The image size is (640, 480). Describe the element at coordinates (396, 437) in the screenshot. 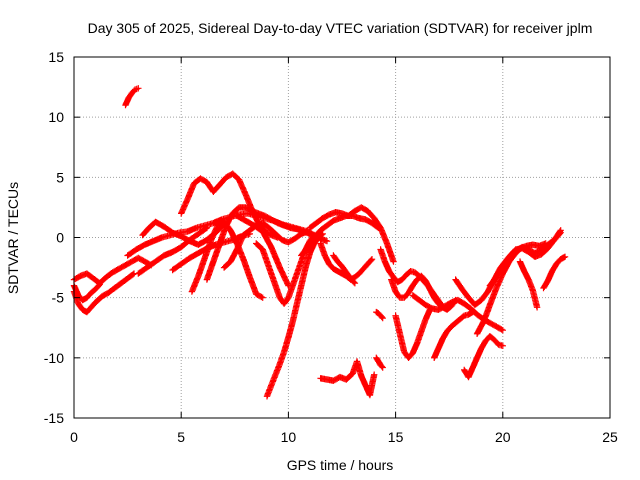

I see `x-tick-label: 15` at that location.